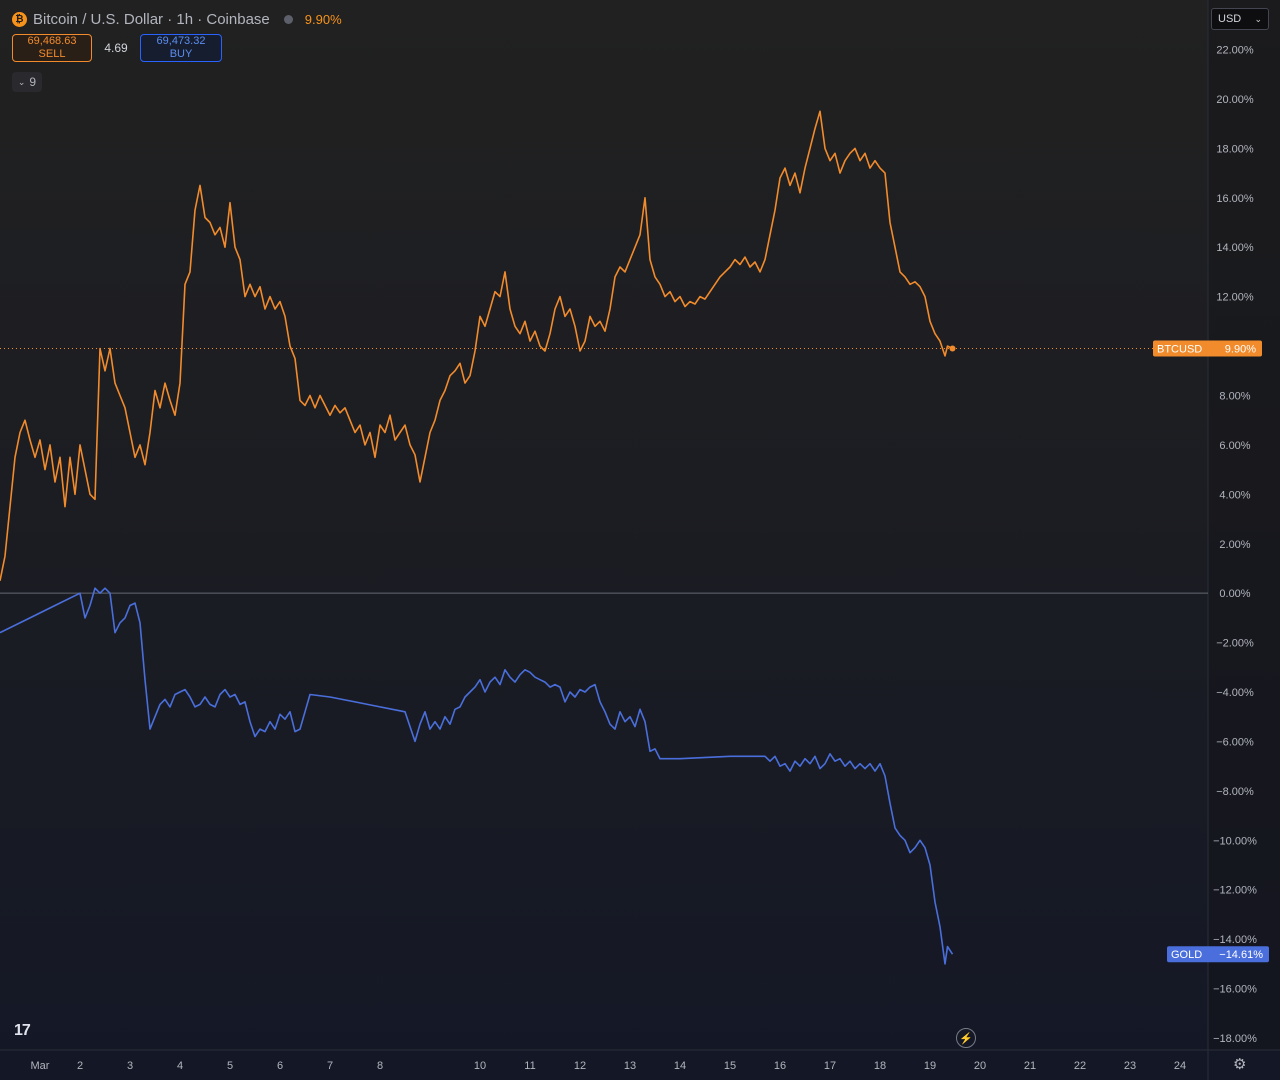 Image resolution: width=1280 pixels, height=1080 pixels. Describe the element at coordinates (52, 41) in the screenshot. I see `sell-price: 69,468.63` at that location.